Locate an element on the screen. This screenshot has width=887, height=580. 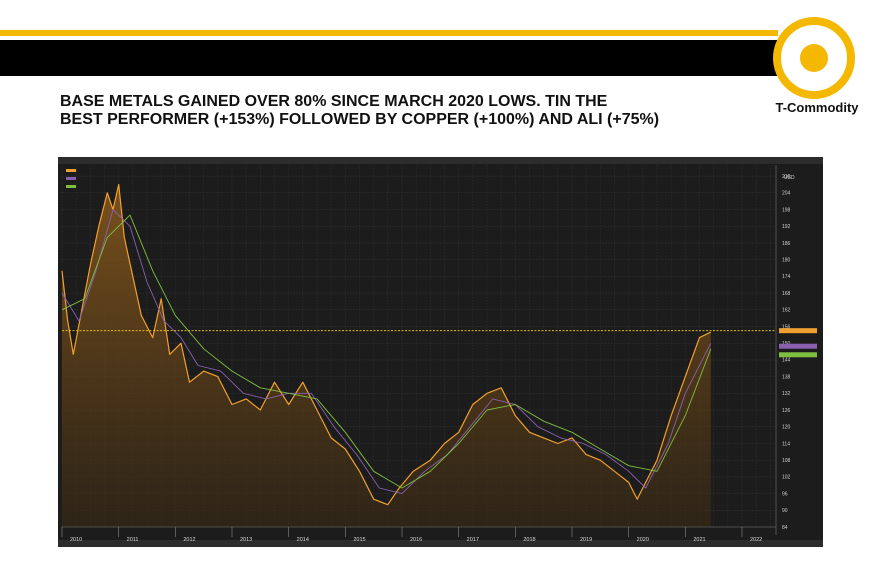
brand-name: T-Commodity is located at coordinates (817, 107).